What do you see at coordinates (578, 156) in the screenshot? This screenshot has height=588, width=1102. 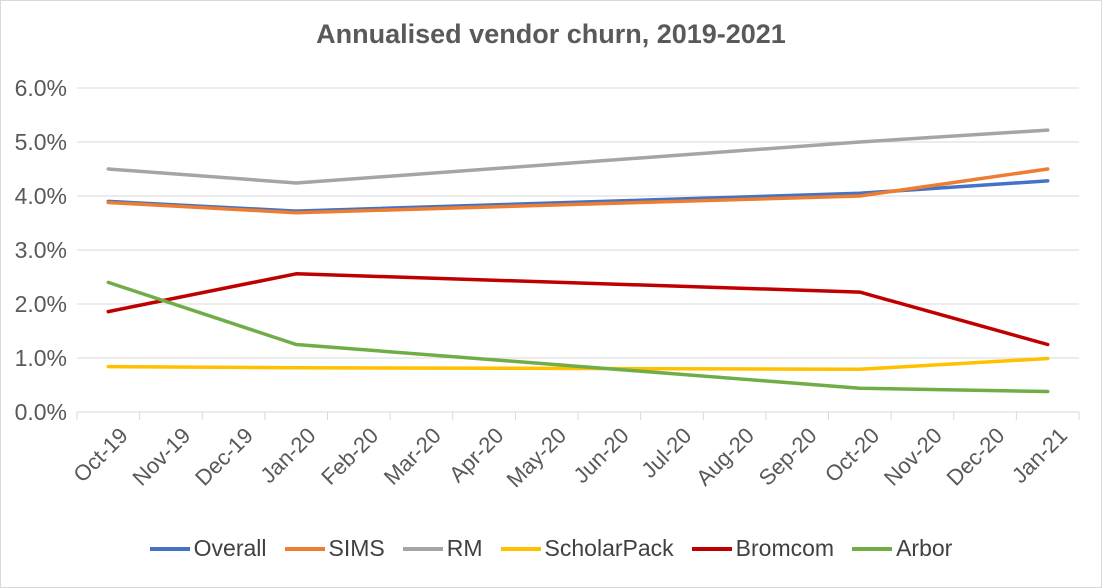 I see `series-line-rm` at bounding box center [578, 156].